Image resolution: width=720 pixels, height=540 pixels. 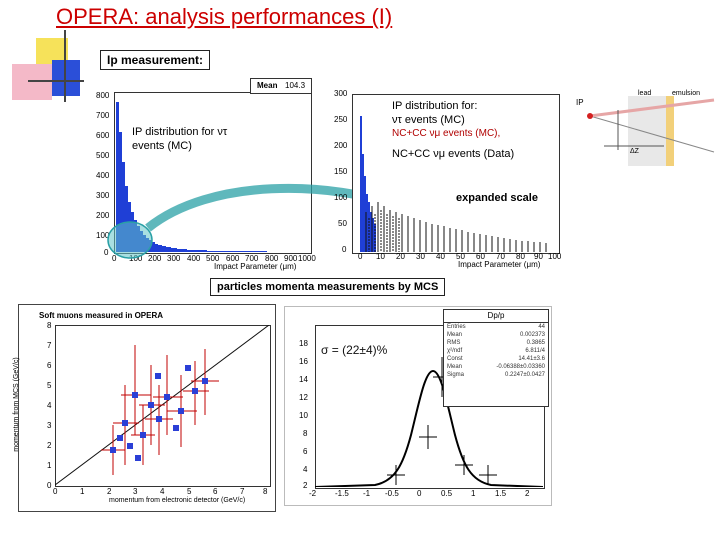 I want to click on res-x-tick: 1, so click(x=473, y=493).